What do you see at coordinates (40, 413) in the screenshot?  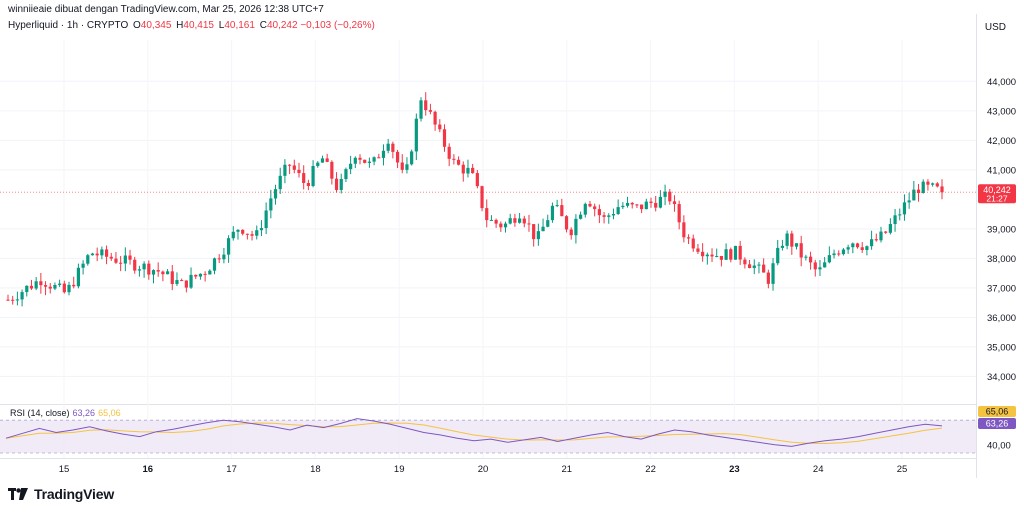 I see `rsi-title: RSI (14, close)` at bounding box center [40, 413].